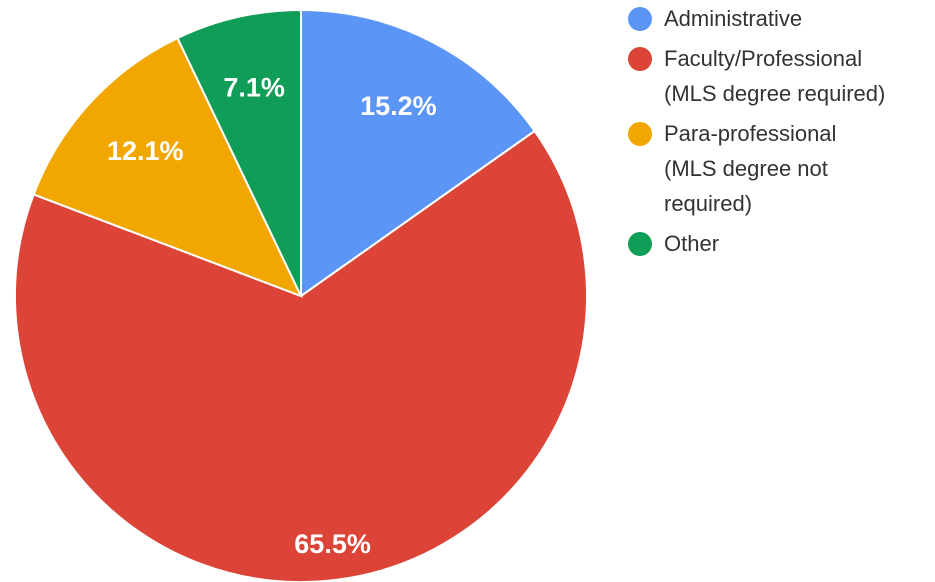 This screenshot has width=935, height=582. I want to click on legend-item: Administrative, so click(778, 19).